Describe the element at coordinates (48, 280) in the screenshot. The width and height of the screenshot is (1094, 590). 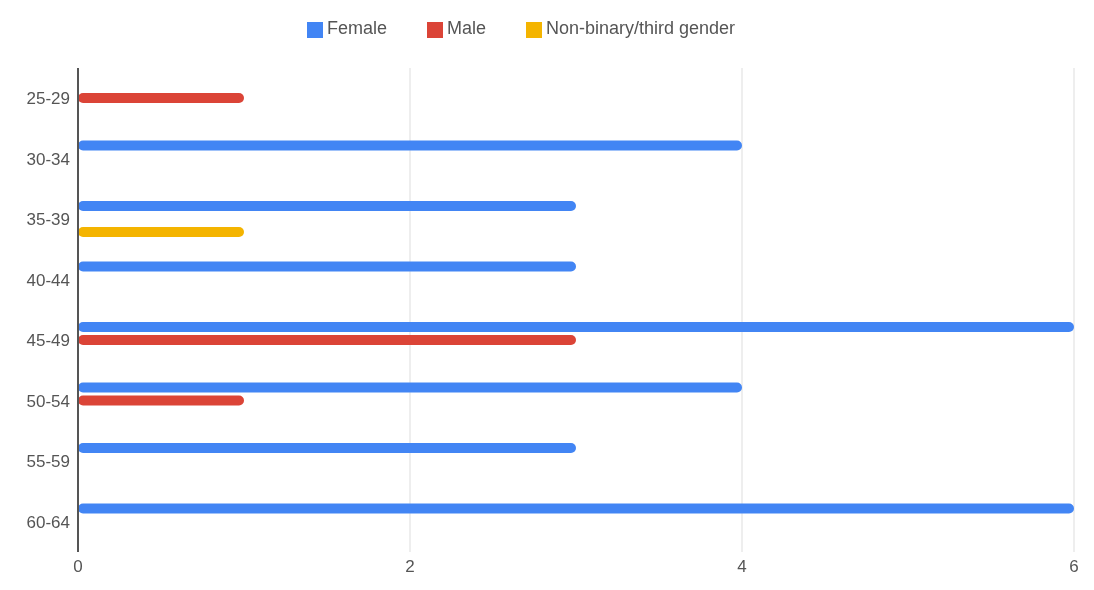
I see `y-tick-label: 40-44` at that location.